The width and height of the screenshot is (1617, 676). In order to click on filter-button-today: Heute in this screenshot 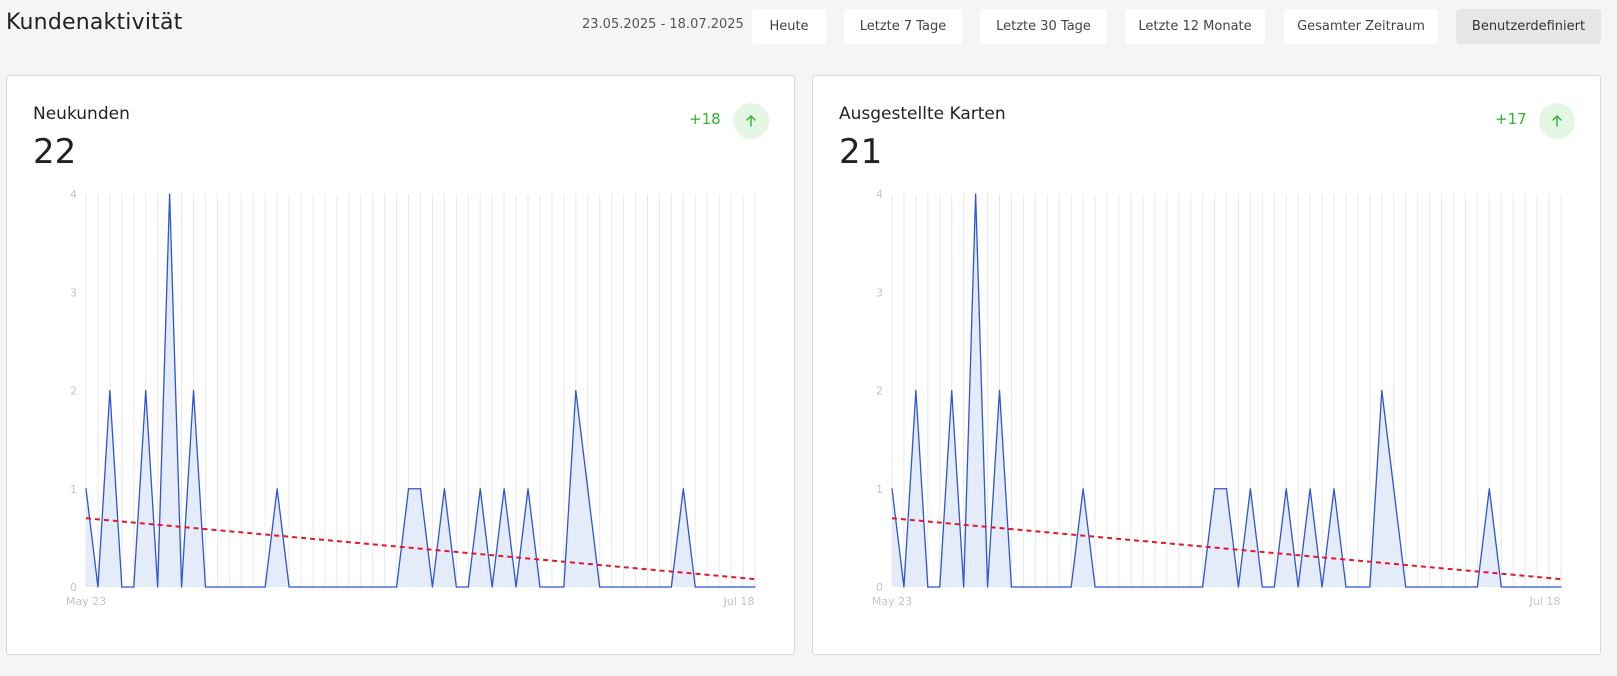, I will do `click(789, 26)`.